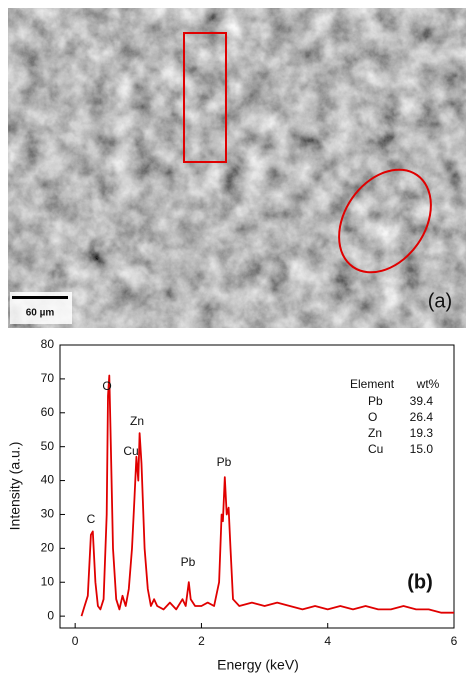 The height and width of the screenshot is (682, 474). What do you see at coordinates (375, 449) in the screenshot?
I see `table-cell: Cu` at bounding box center [375, 449].